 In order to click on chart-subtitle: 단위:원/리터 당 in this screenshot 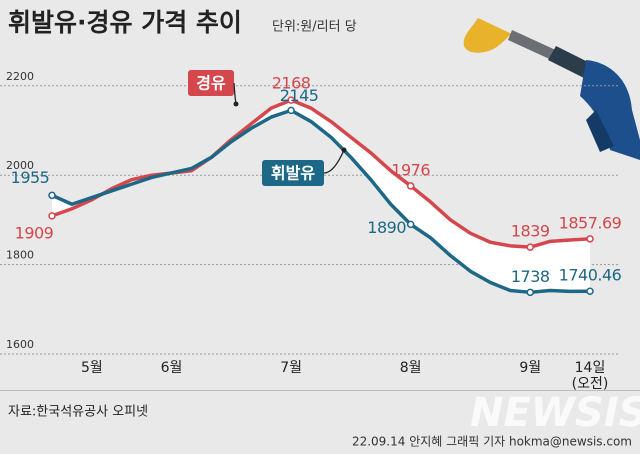, I will do `click(314, 27)`.